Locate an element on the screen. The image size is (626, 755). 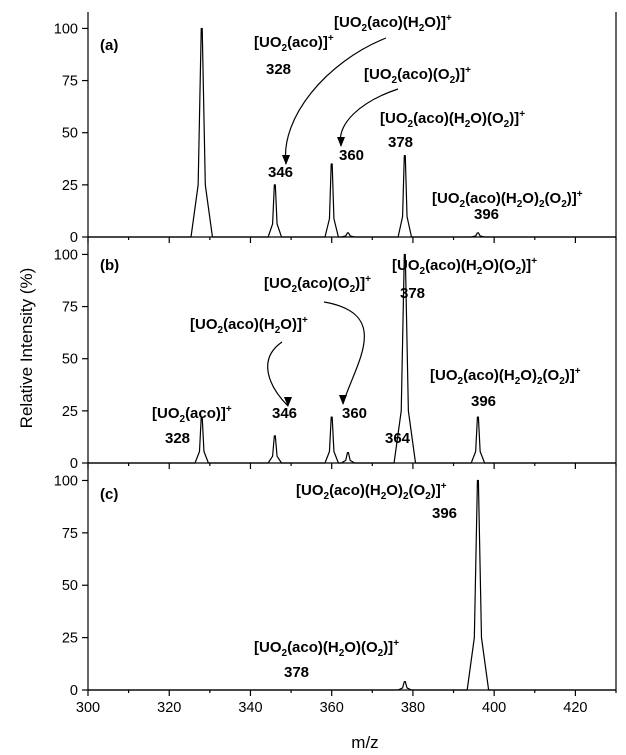
x-tick-label: 380 is located at coordinates (413, 708).